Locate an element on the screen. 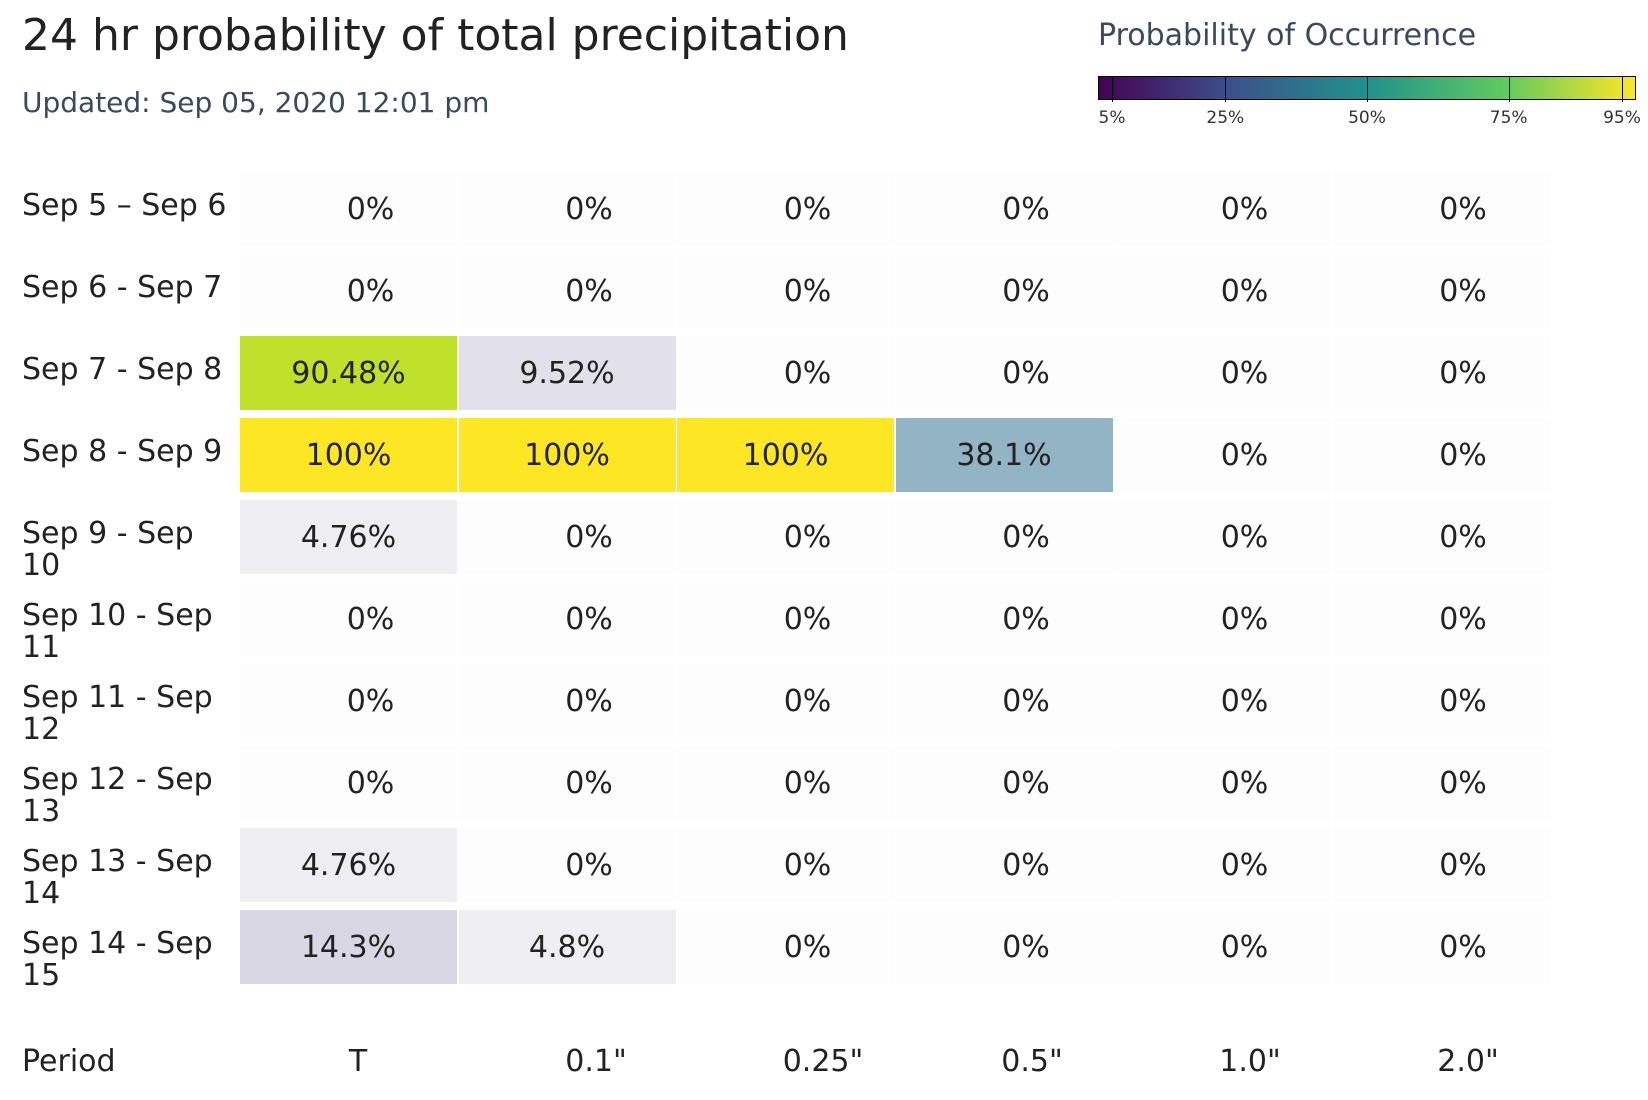  chart-title: 24 hr probability of total precipitation is located at coordinates (435, 35).